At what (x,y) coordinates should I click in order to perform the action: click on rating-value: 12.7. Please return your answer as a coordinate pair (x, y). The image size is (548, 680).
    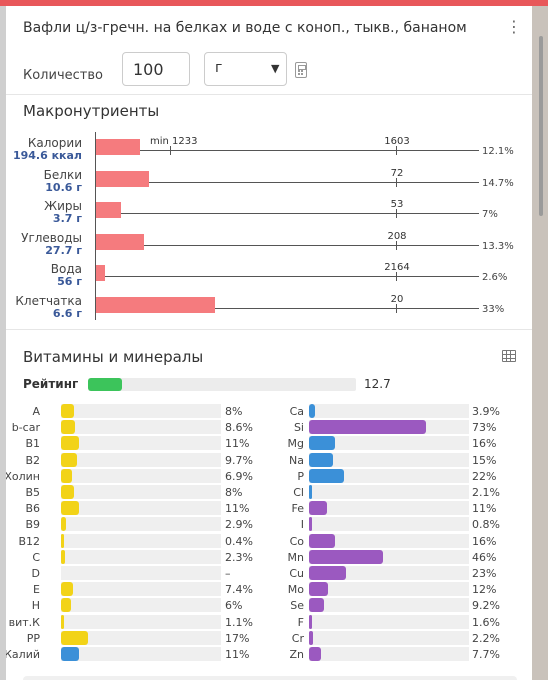
    Looking at the image, I should click on (377, 384).